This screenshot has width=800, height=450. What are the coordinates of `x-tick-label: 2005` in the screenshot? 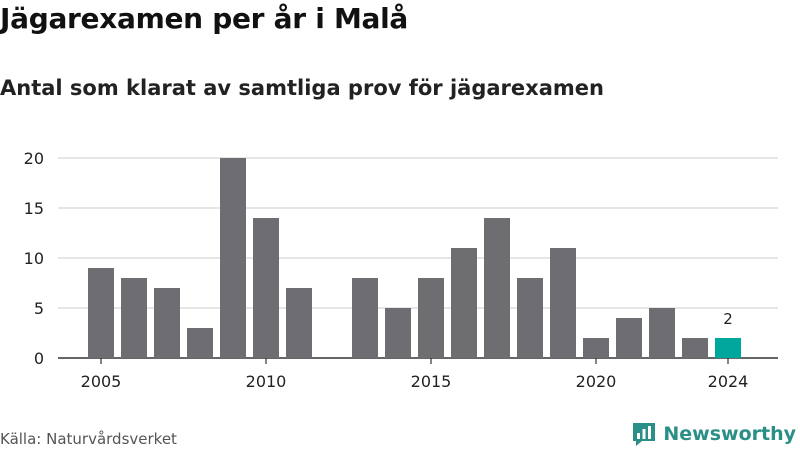 It's located at (101, 381).